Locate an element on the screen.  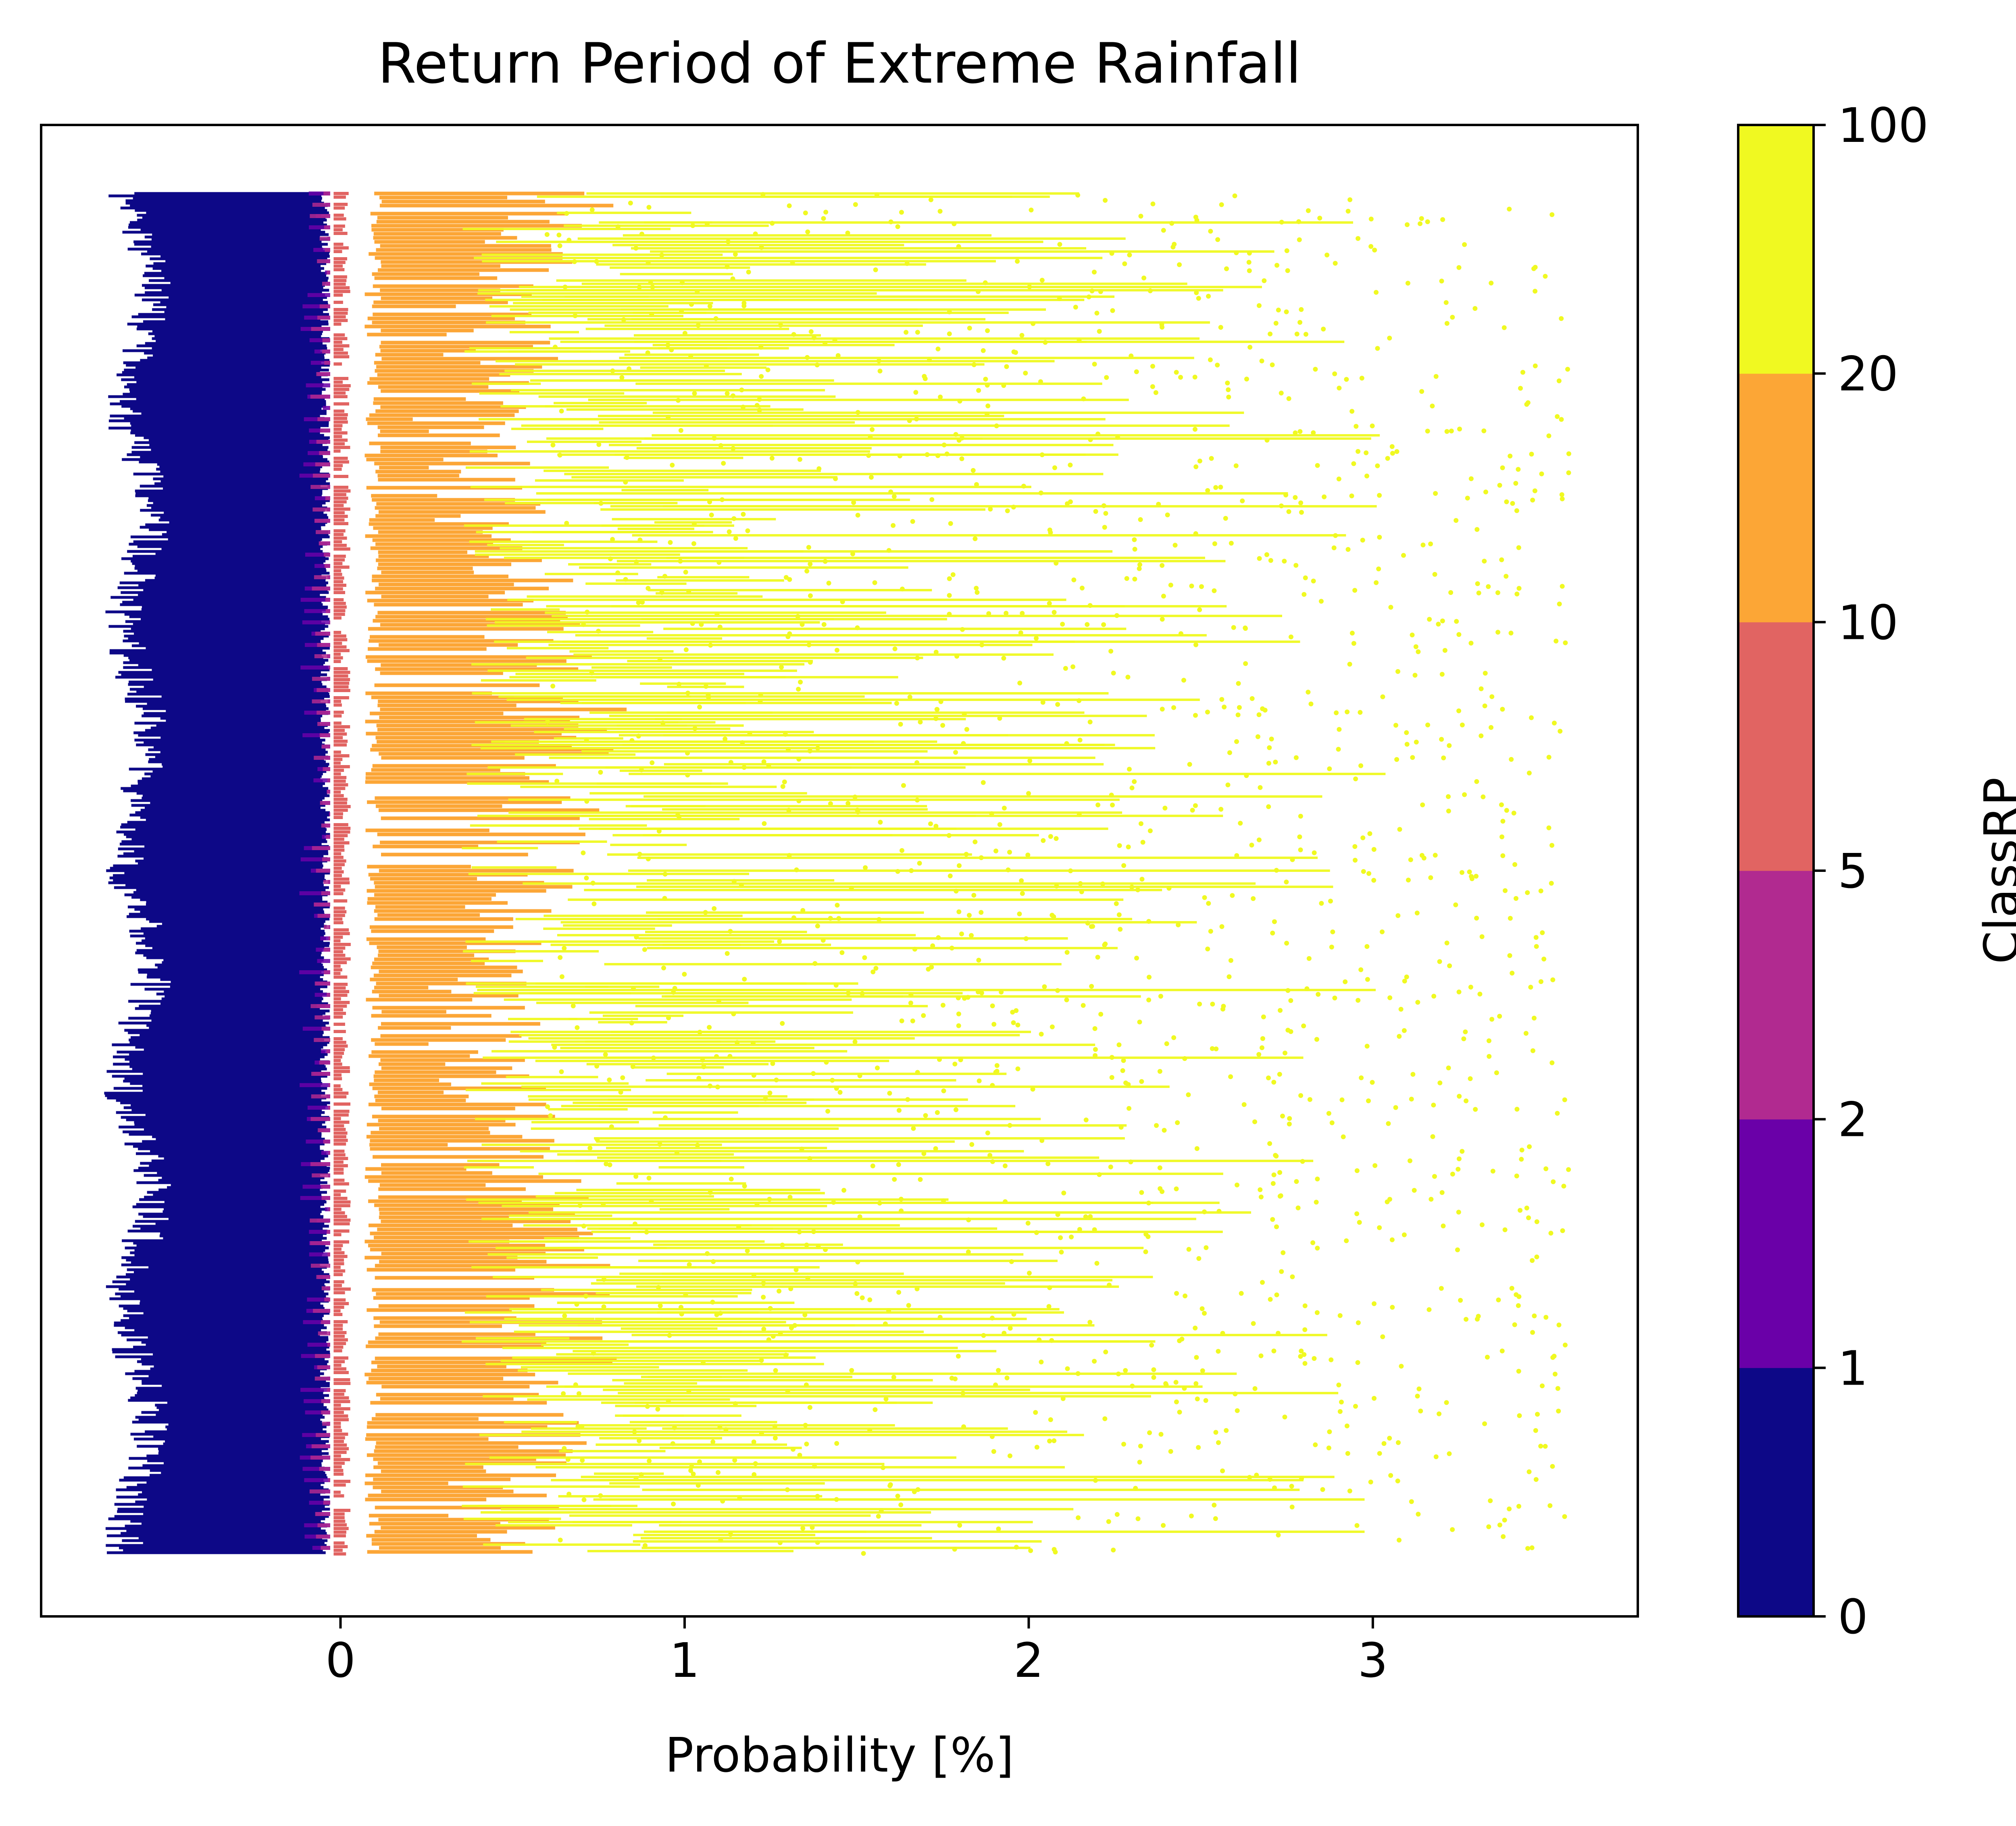
colorbar-tick-label: 100 is located at coordinates (1883, 125).